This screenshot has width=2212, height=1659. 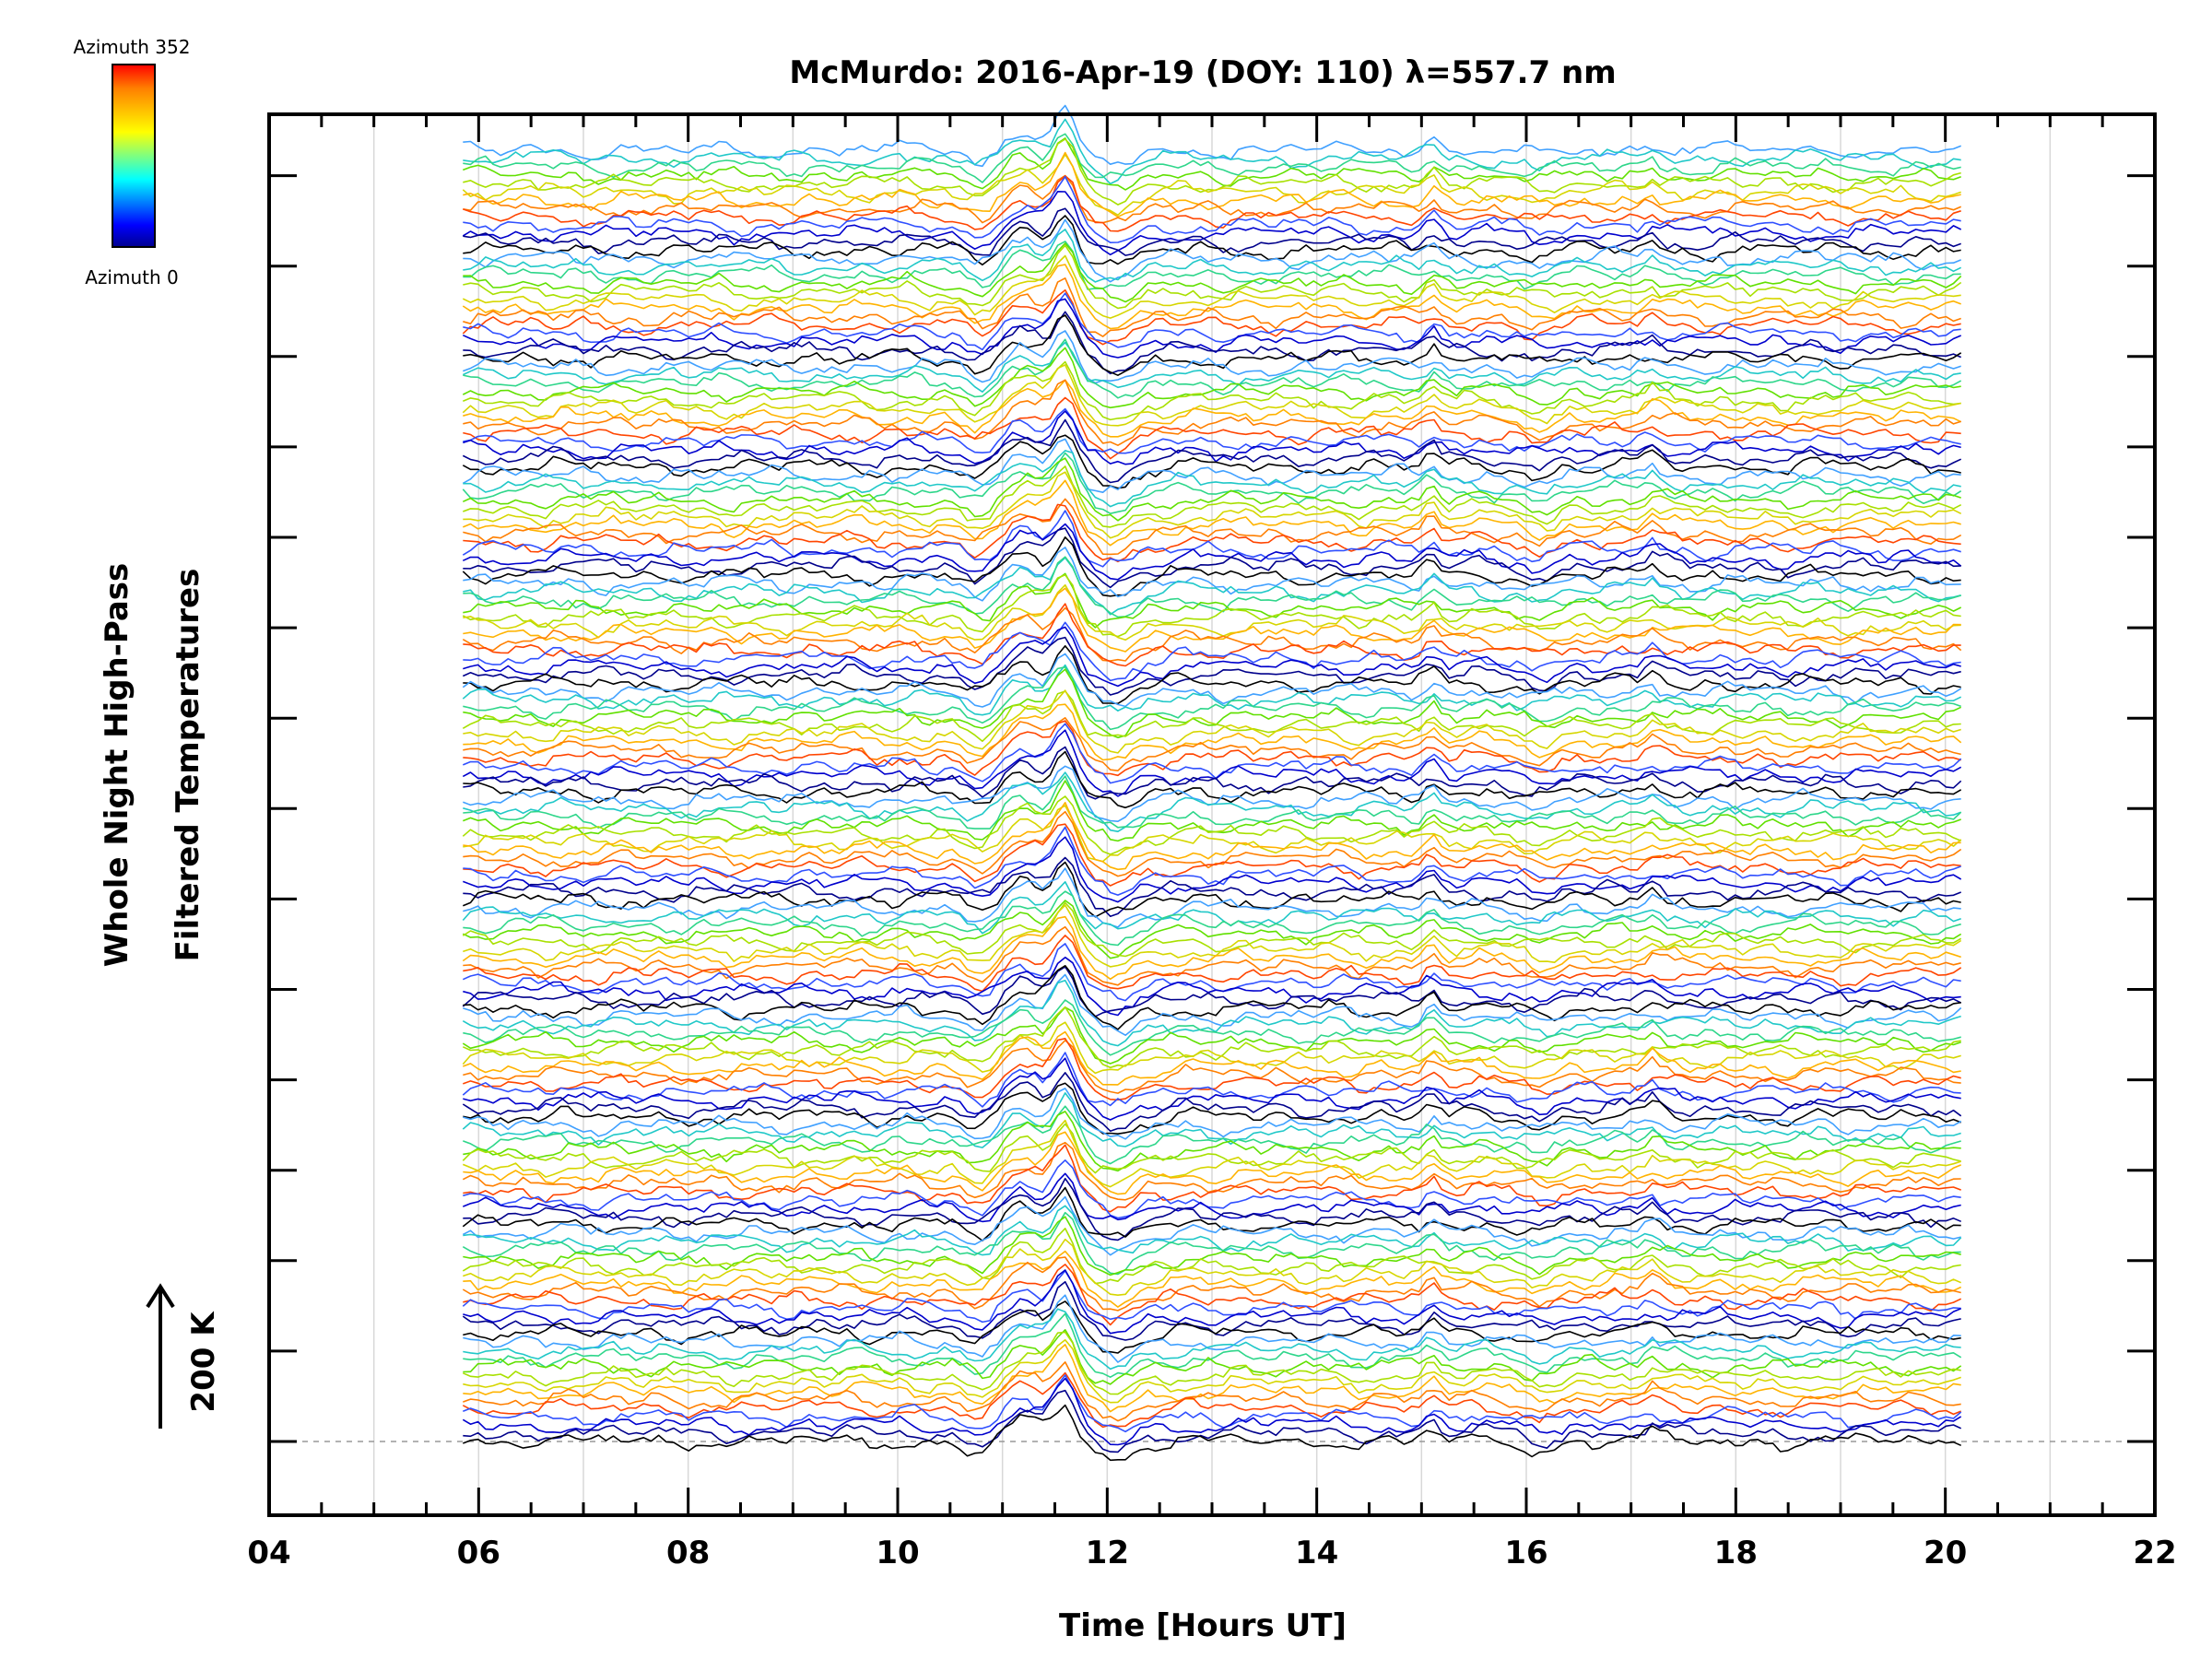 What do you see at coordinates (1107, 1553) in the screenshot?
I see `x-tick-label: 12` at bounding box center [1107, 1553].